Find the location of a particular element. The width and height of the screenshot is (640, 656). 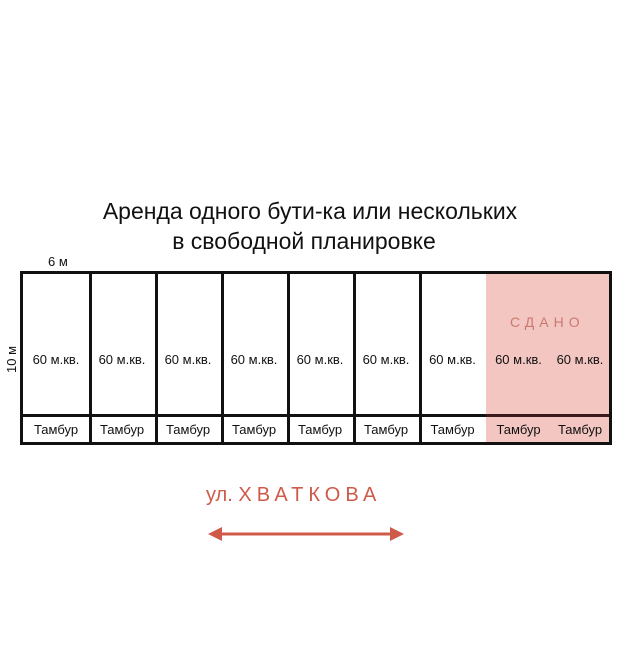

title-line-2: в свободной планировке is located at coordinates (304, 241).